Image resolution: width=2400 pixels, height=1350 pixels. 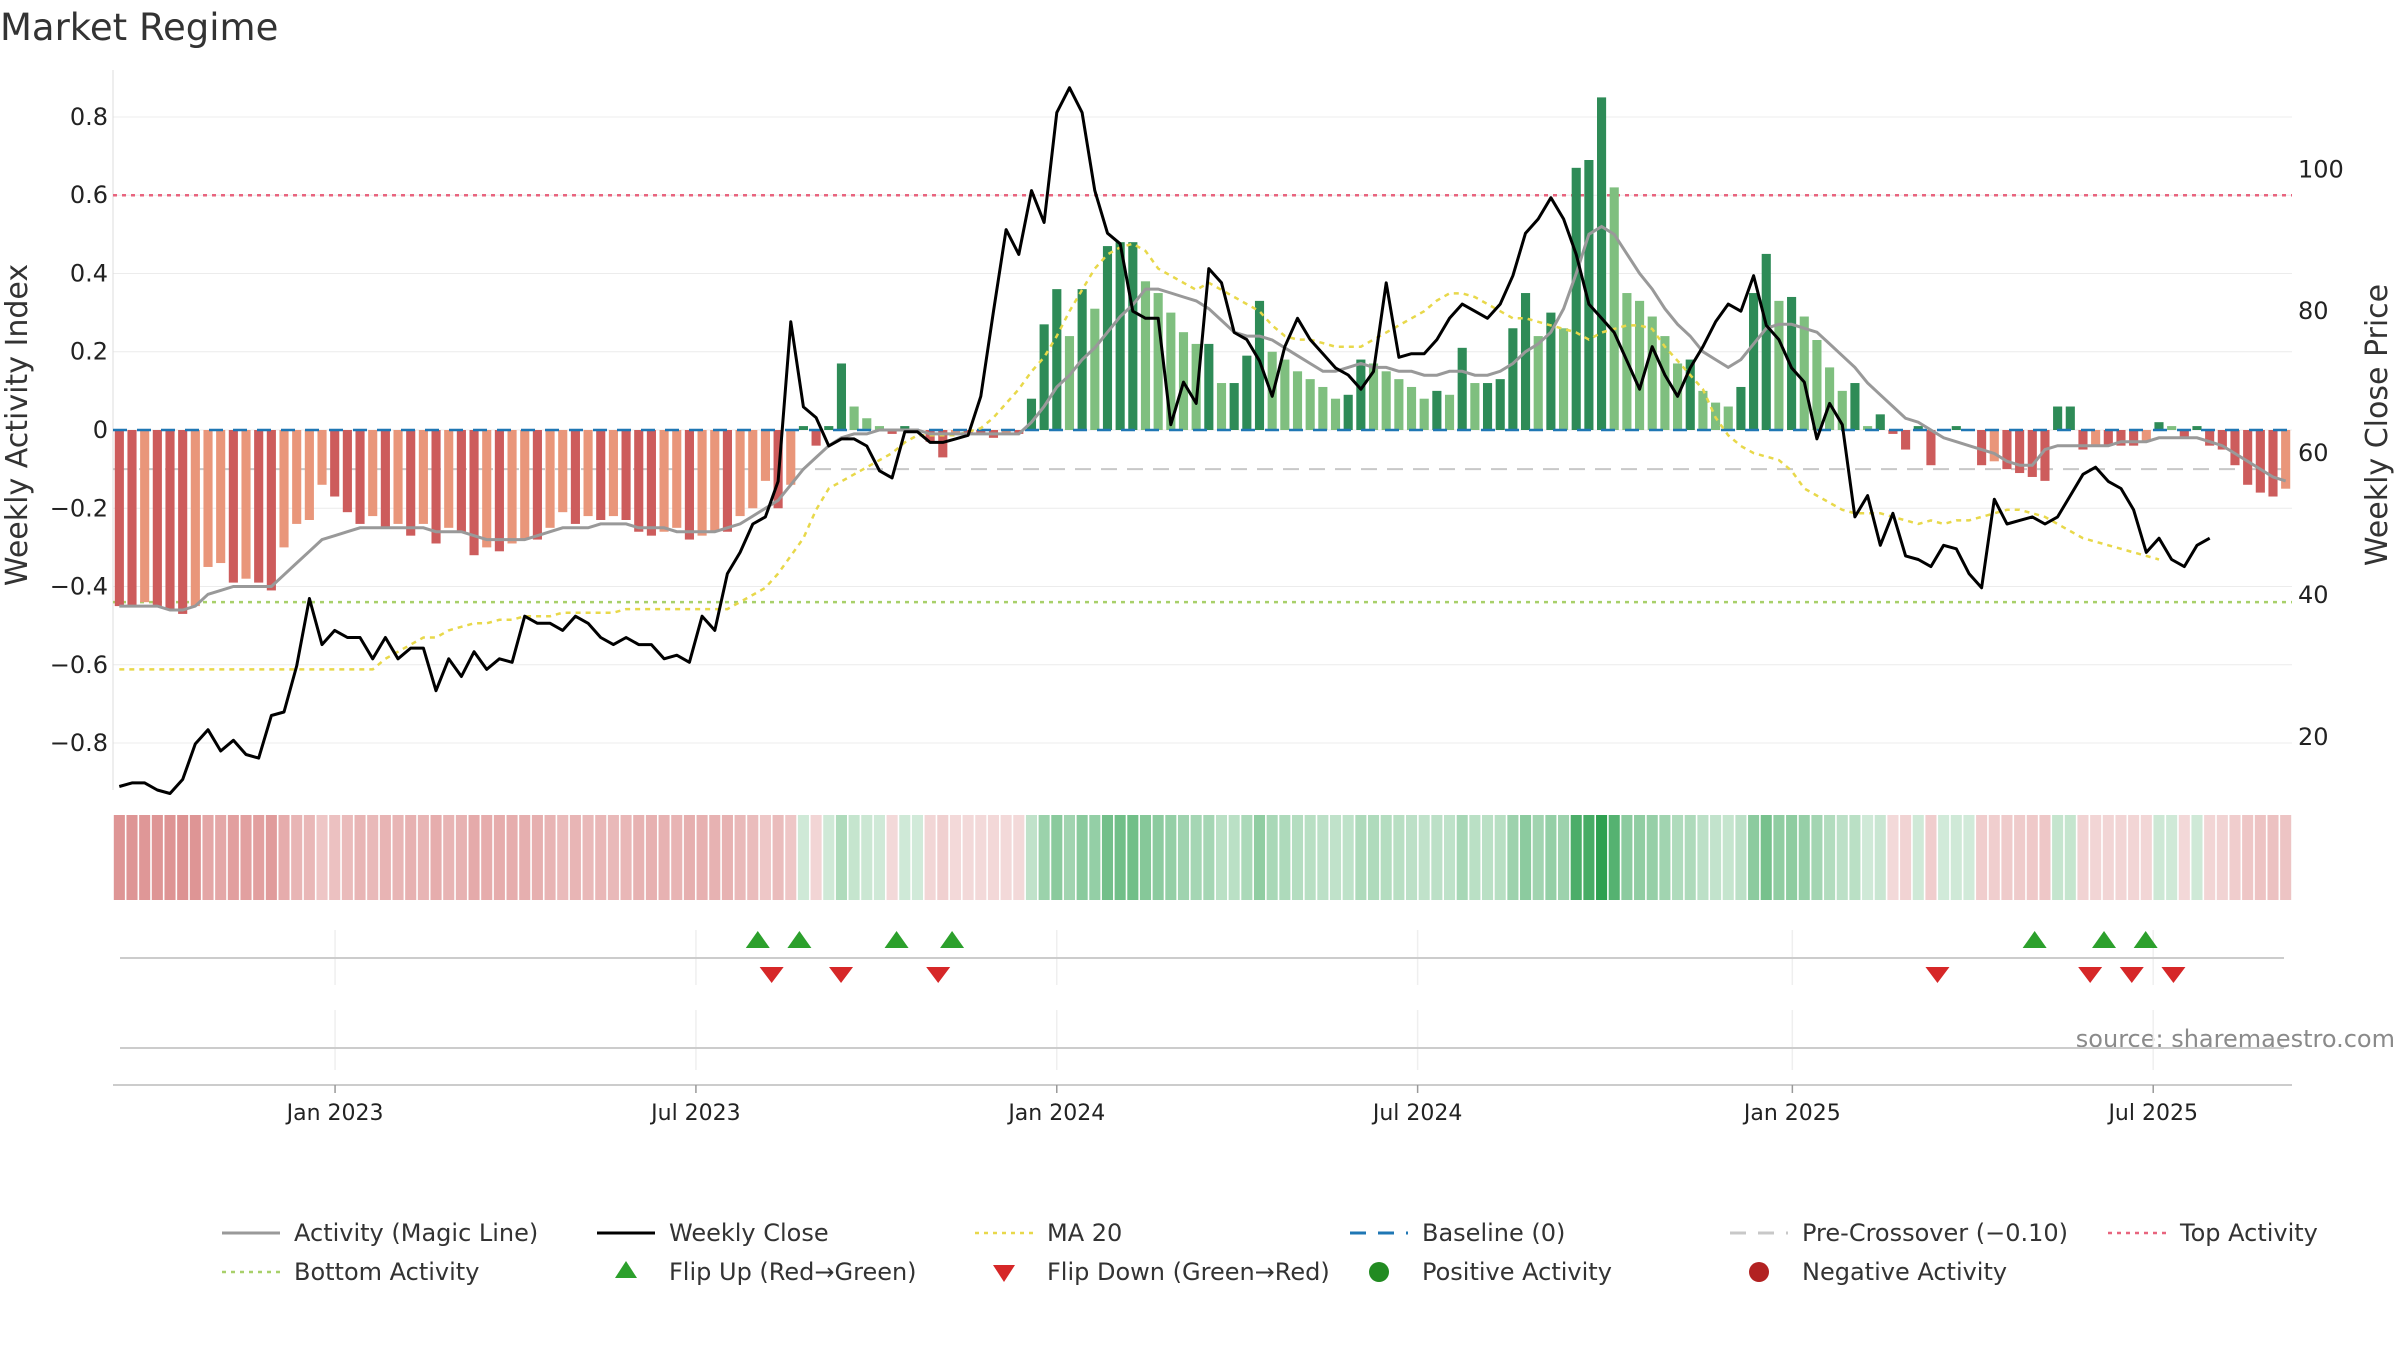 What do you see at coordinates (1791, 1113) in the screenshot?
I see `x-tick-label: Jan 2025` at bounding box center [1791, 1113].